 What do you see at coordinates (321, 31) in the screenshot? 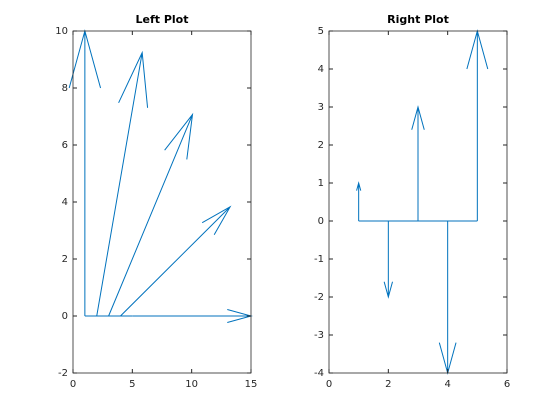
I see `y-tick-label: 5` at bounding box center [321, 31].